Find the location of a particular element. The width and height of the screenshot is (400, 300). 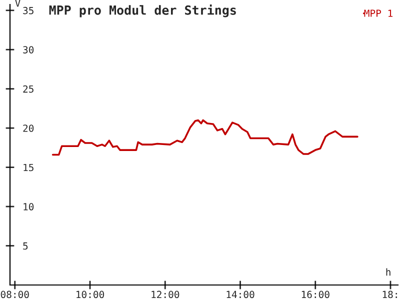

y-tick-label: 20 is located at coordinates (28, 128).